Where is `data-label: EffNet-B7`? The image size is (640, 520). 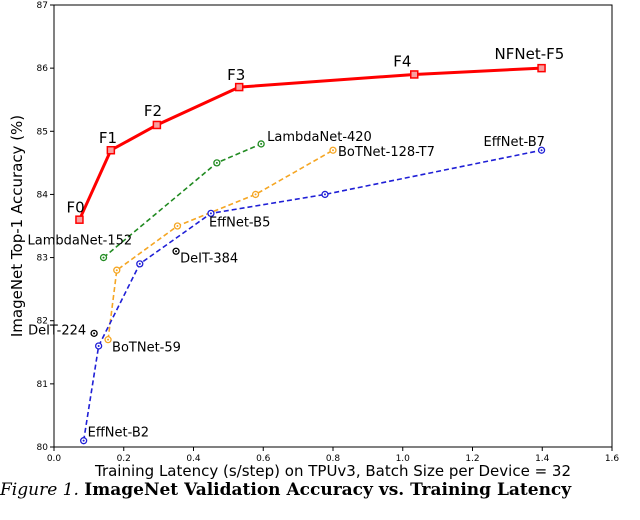
data-label: EffNet-B7 is located at coordinates (514, 142).